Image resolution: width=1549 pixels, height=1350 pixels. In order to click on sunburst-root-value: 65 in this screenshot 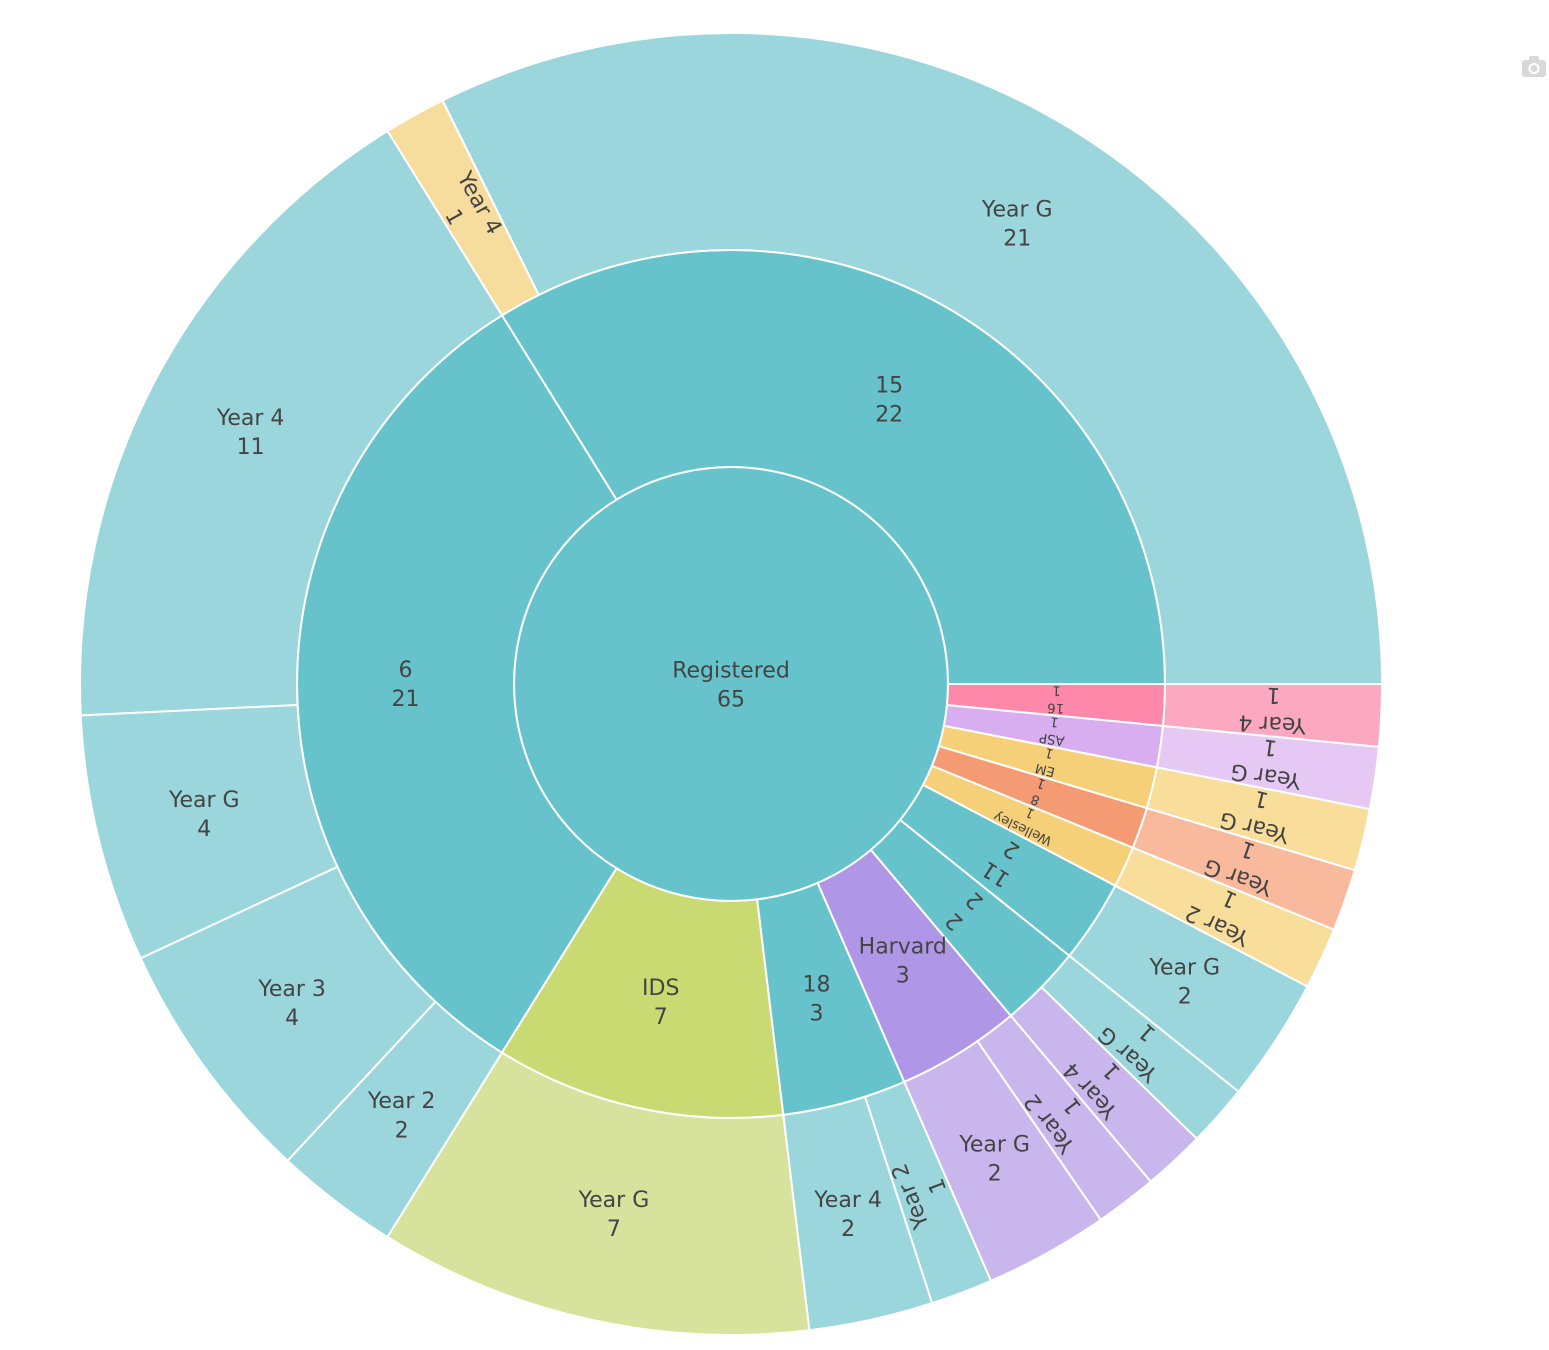, I will do `click(731, 700)`.